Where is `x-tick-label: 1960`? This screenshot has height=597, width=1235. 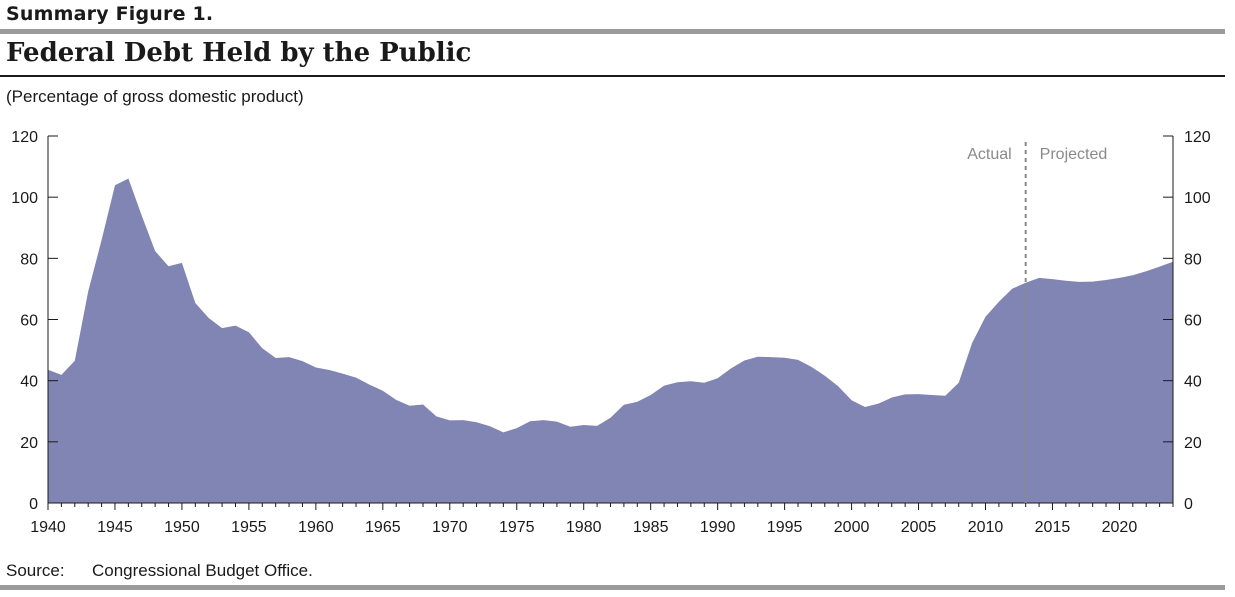
x-tick-label: 1960 is located at coordinates (316, 527).